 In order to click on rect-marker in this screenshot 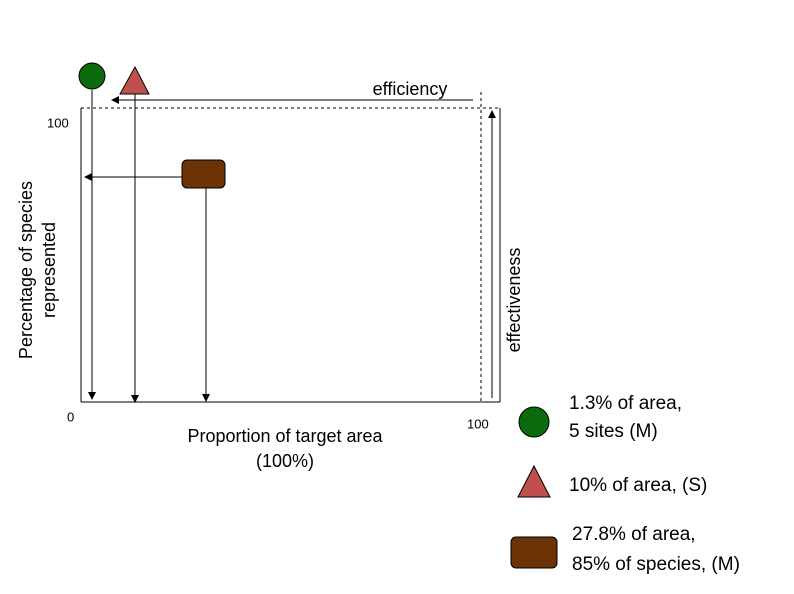, I will do `click(203, 174)`.